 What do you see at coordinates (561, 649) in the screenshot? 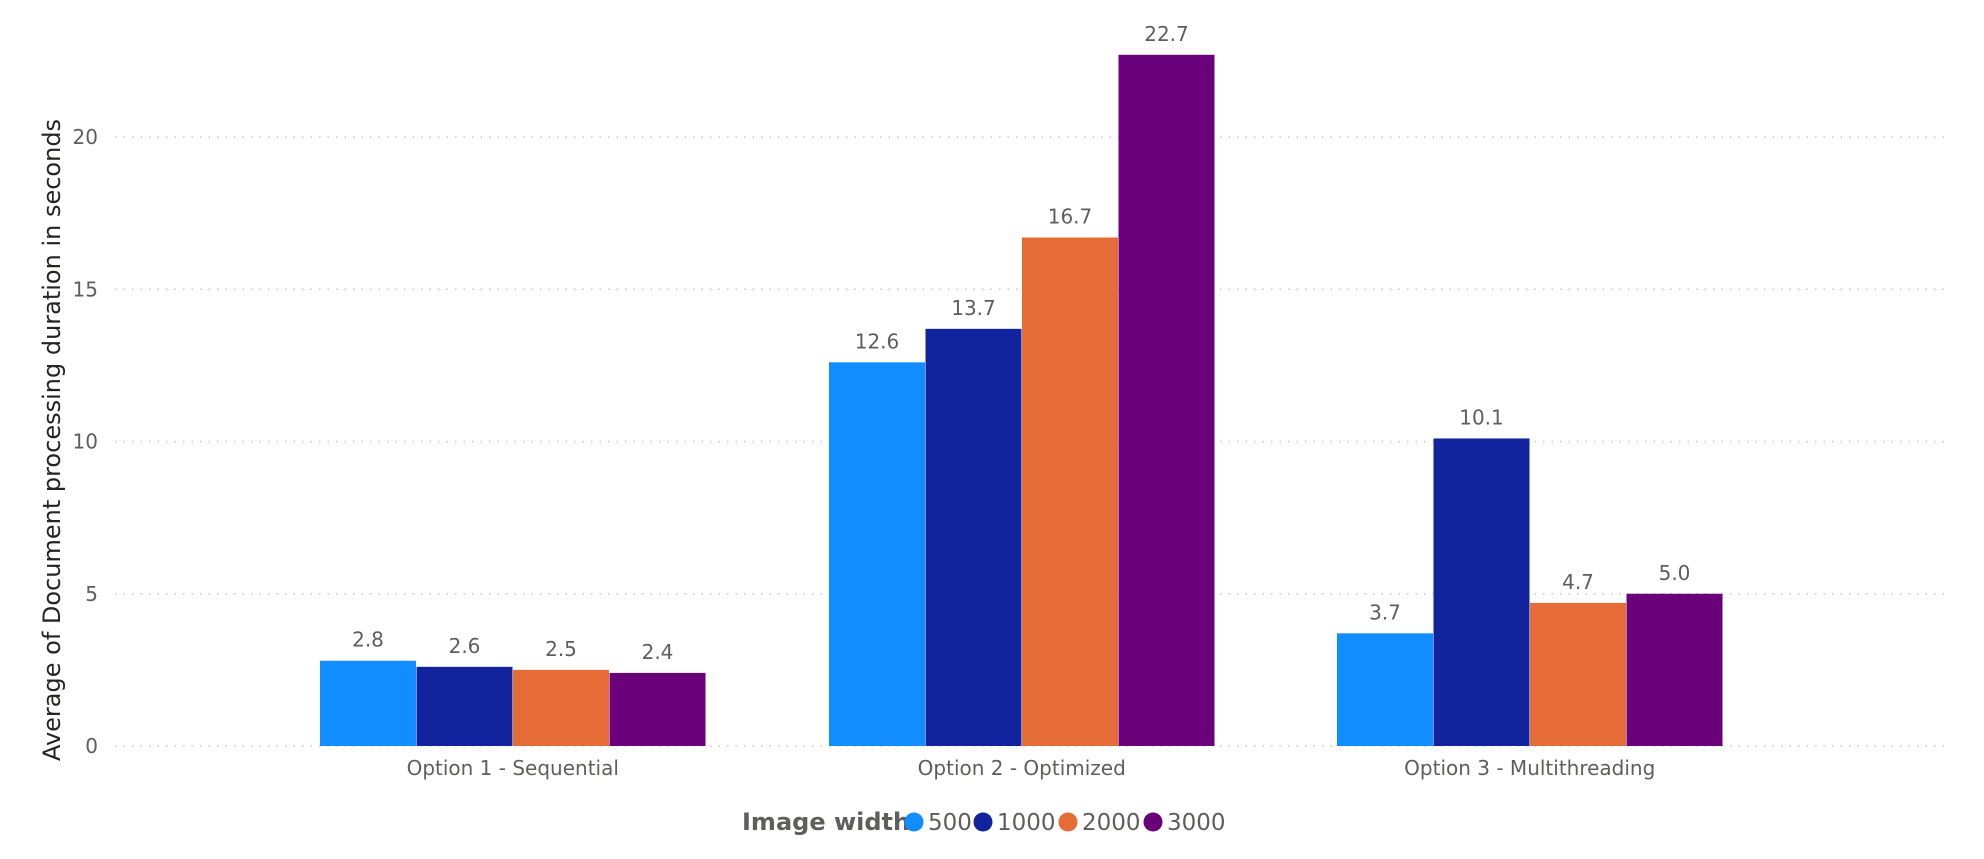
I see `data-label: 2.5` at bounding box center [561, 649].